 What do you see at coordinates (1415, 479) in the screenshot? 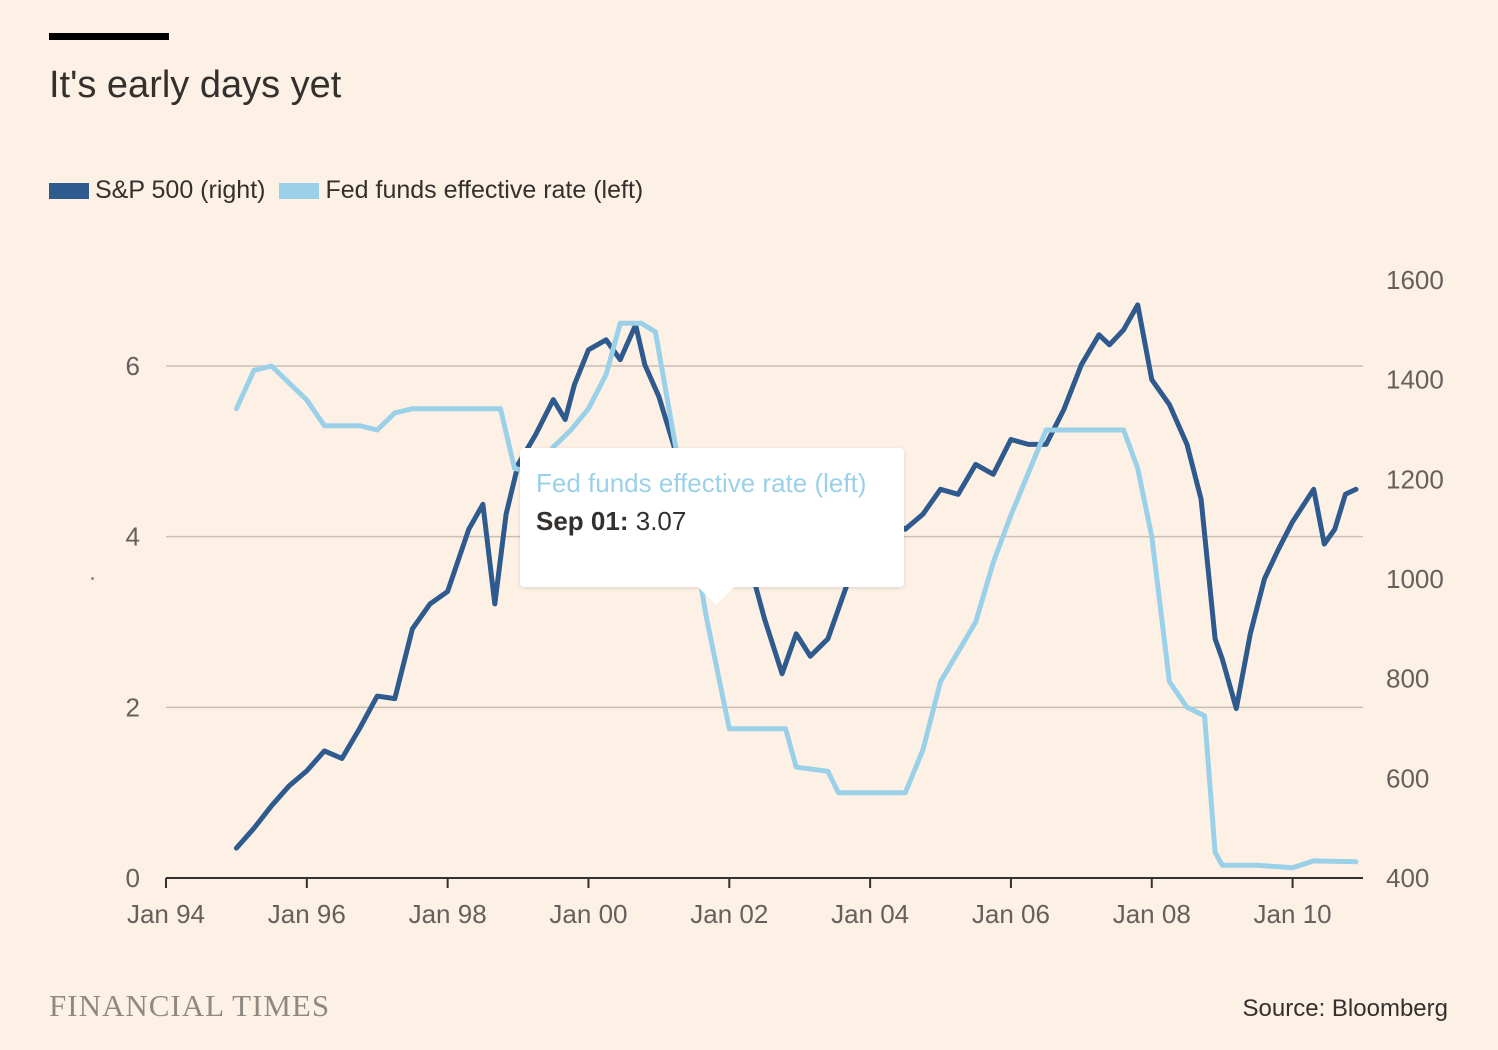
I see `y-right-tick-label: 1200` at bounding box center [1415, 479].